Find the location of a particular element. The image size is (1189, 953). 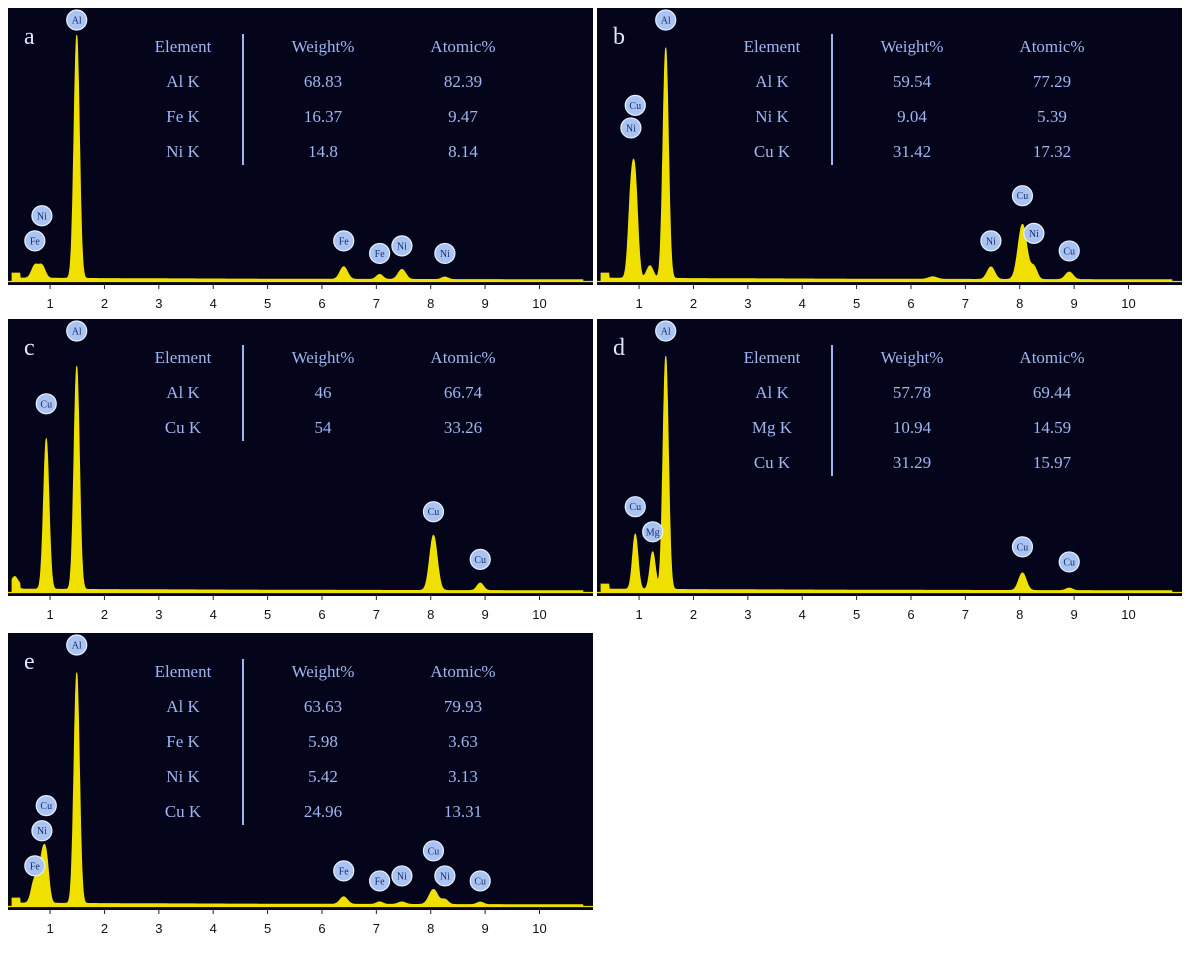

table-cell-r3-c3: 8.14 is located at coordinates (463, 151).